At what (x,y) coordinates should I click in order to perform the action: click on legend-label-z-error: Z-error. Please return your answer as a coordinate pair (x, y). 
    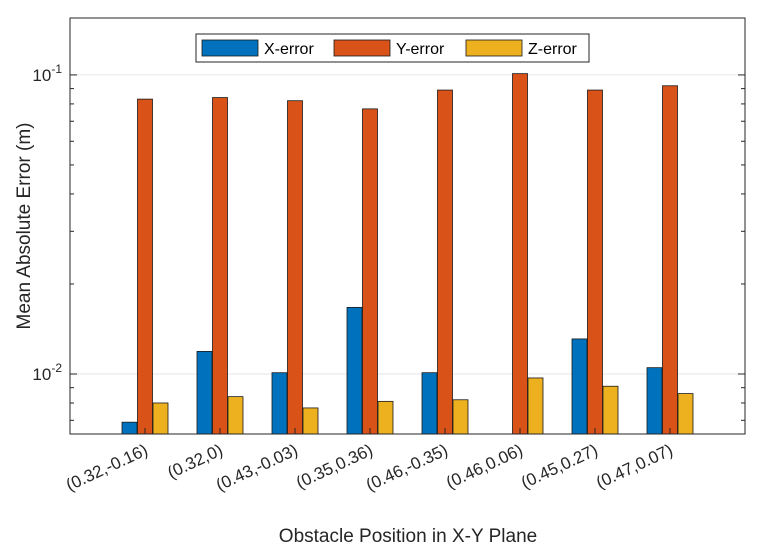
    Looking at the image, I should click on (553, 49).